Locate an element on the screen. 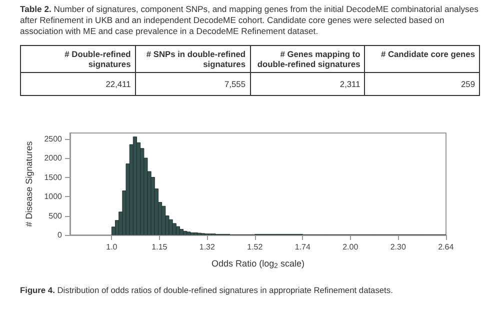 This screenshot has width=500, height=326. x-tick-label: 1.52 is located at coordinates (255, 247).